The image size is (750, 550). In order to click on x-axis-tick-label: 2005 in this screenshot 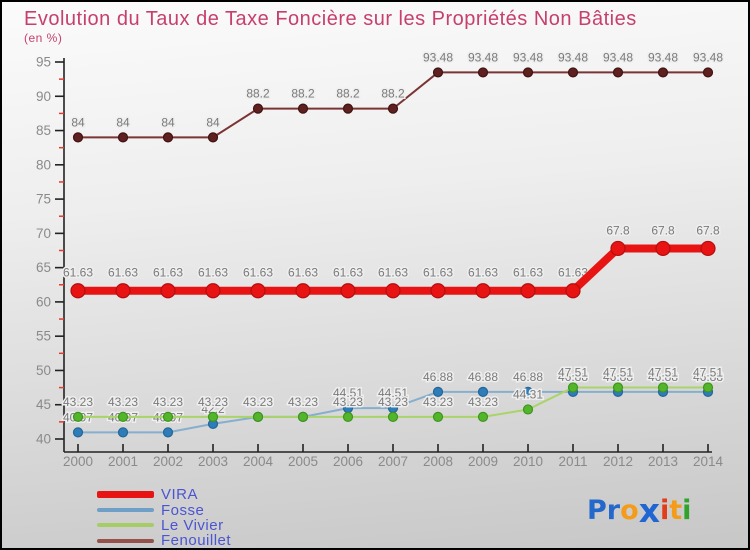, I will do `click(303, 461)`.